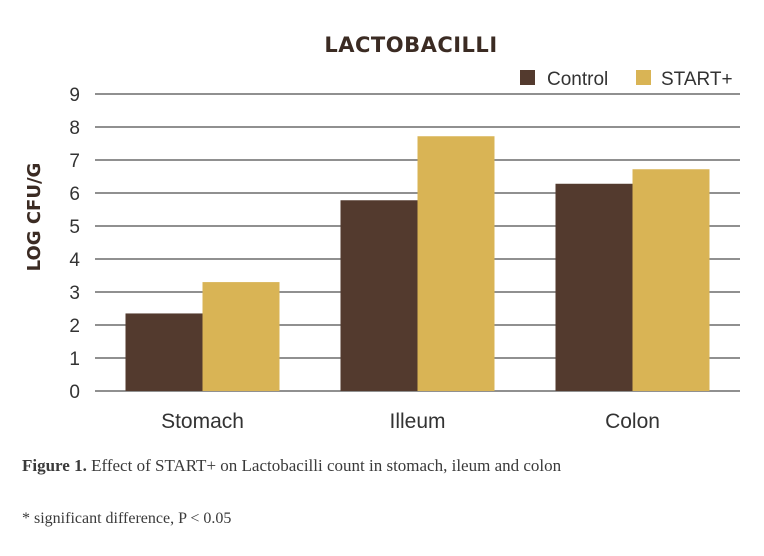 This screenshot has width=764, height=556. What do you see at coordinates (632, 421) in the screenshot?
I see `x-tick-label: Colon` at bounding box center [632, 421].